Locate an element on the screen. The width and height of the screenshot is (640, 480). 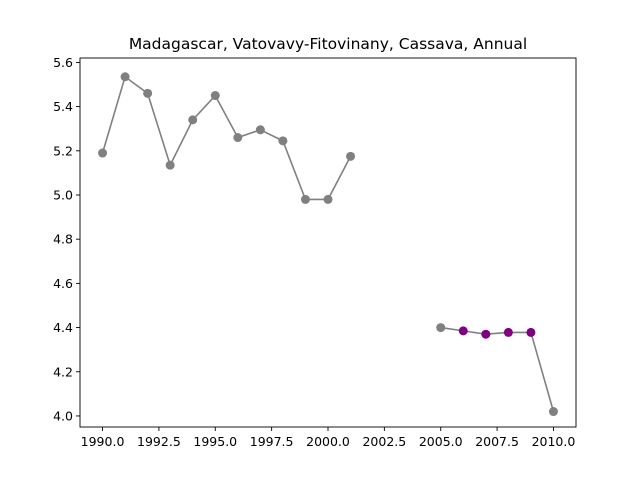
y-tick-label: 4.6 is located at coordinates (63, 283).